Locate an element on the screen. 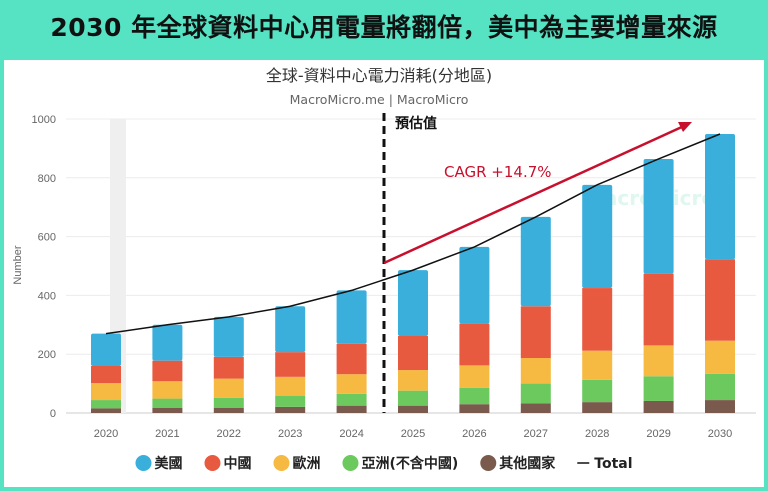 The image size is (768, 491). y-tick-label: 200 is located at coordinates (47, 355).